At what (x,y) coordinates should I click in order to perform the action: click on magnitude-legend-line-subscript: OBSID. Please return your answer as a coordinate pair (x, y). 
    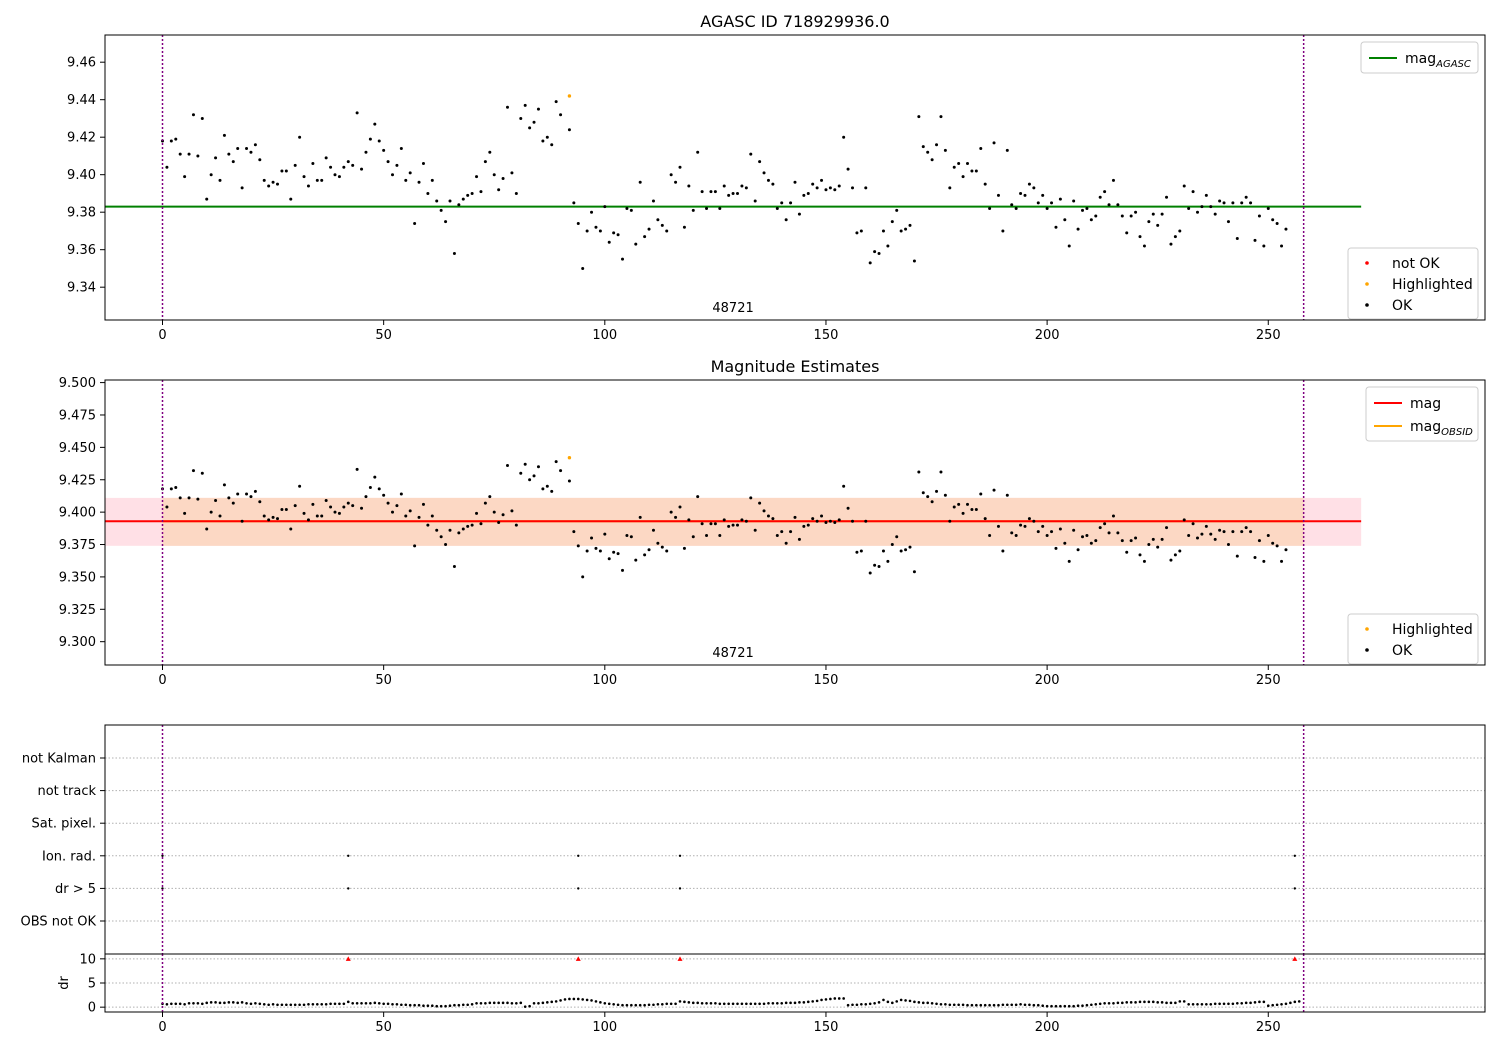
    Looking at the image, I should click on (1457, 432).